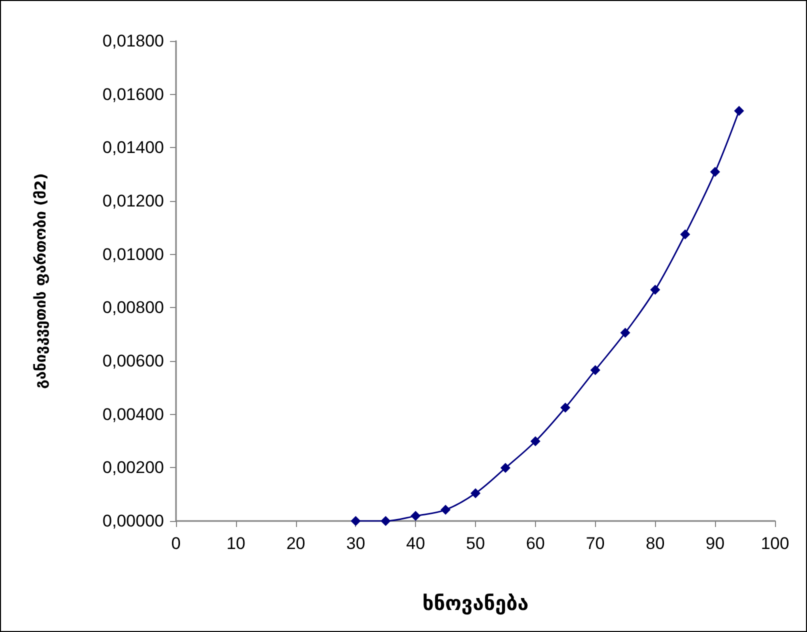  I want to click on y-tick-label: 0,00000, so click(133, 521).